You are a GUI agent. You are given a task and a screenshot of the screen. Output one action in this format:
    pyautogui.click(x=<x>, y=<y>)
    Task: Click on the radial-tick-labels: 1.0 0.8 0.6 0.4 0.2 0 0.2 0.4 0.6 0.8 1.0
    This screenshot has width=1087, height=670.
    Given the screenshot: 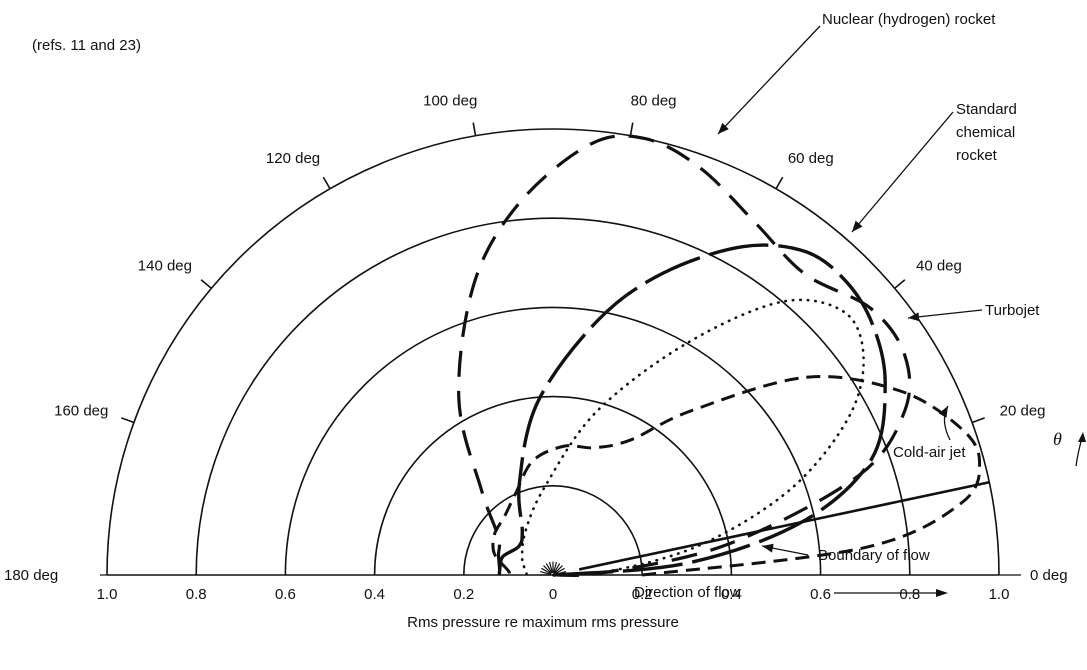 What is the action you would take?
    pyautogui.click(x=553, y=594)
    